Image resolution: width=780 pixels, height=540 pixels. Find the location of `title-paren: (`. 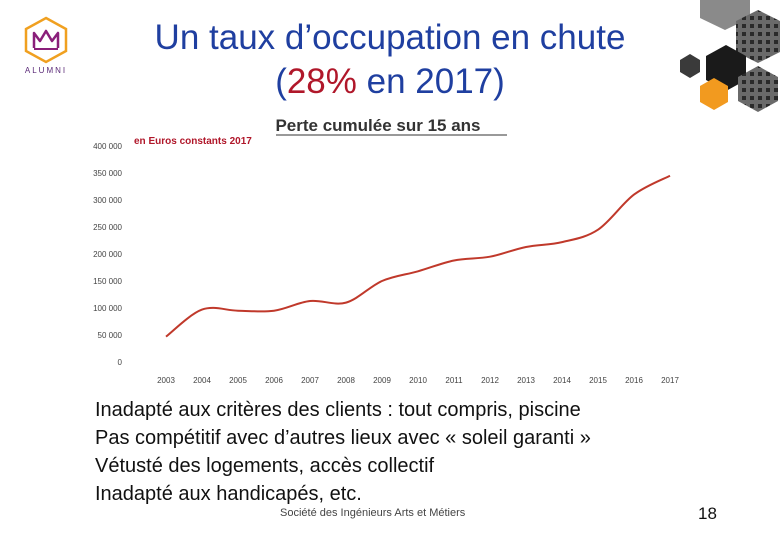

title-paren: ( is located at coordinates (281, 81).